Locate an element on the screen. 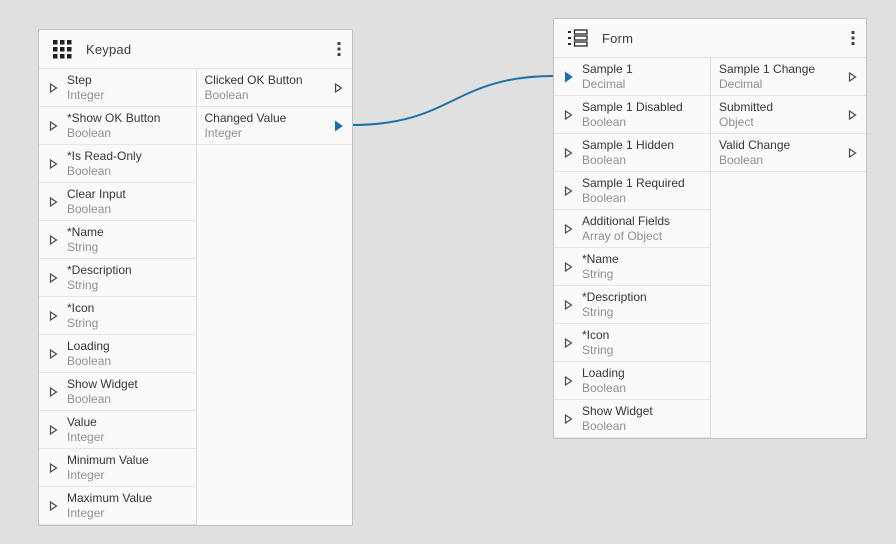 The width and height of the screenshot is (896, 544). port-label: Valid Change is located at coordinates (755, 145).